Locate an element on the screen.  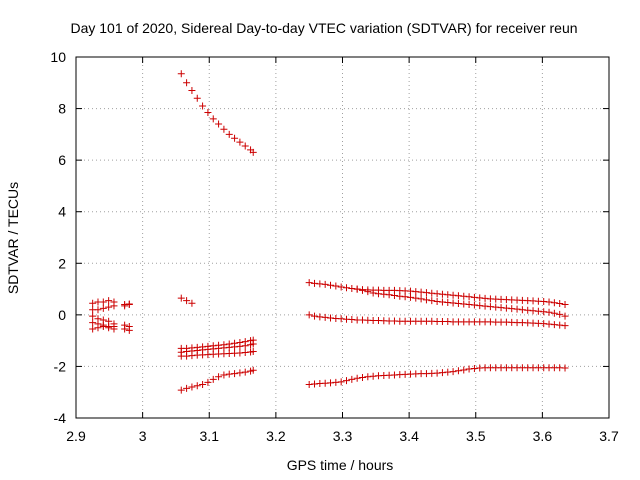
y-axis-label: SDTVAR / TECUs is located at coordinates (13, 238).